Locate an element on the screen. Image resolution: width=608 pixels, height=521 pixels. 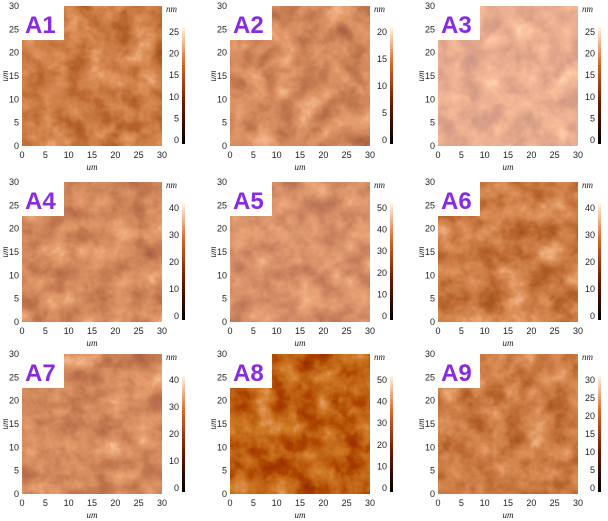
colorbar-tick-label: 25 is located at coordinates (174, 32).